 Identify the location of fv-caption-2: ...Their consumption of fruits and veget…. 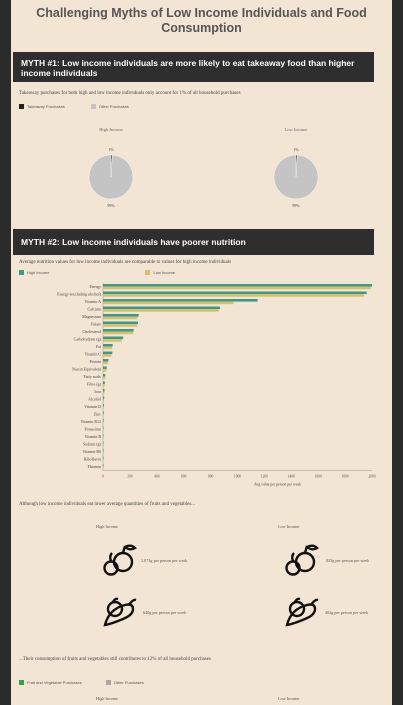
(115, 659).